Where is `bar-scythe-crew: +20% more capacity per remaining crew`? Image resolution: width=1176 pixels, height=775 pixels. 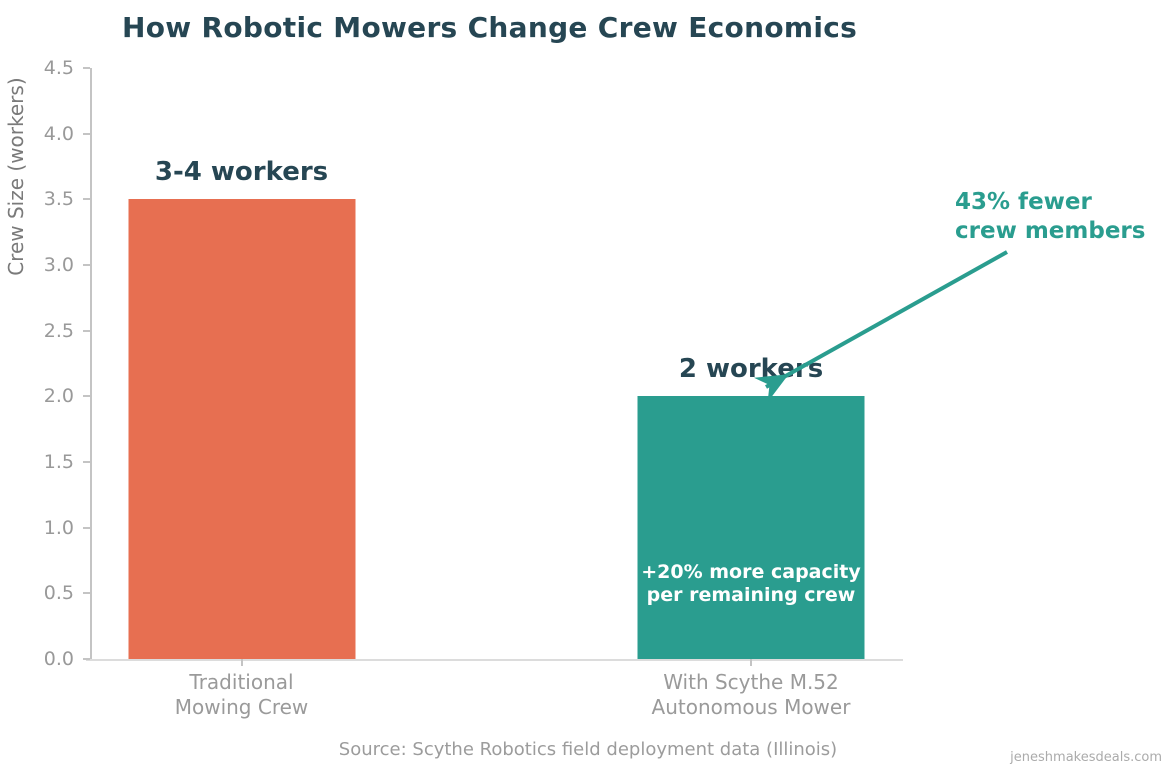
bar-scythe-crew: +20% more capacity per remaining crew is located at coordinates (751, 527).